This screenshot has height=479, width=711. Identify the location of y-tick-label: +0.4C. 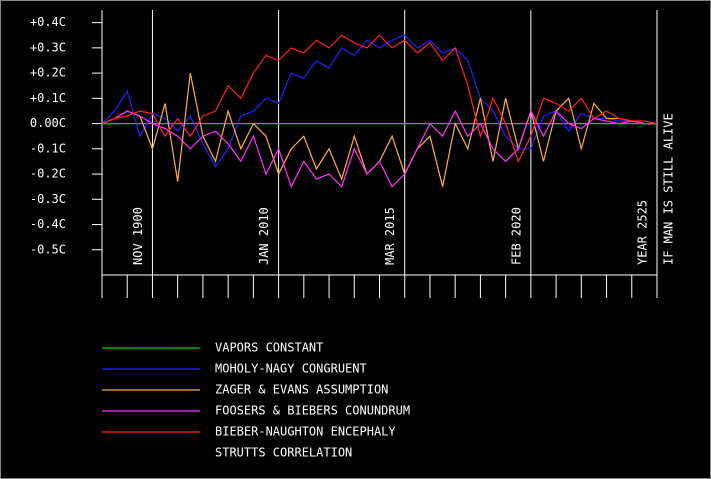
(48, 22).